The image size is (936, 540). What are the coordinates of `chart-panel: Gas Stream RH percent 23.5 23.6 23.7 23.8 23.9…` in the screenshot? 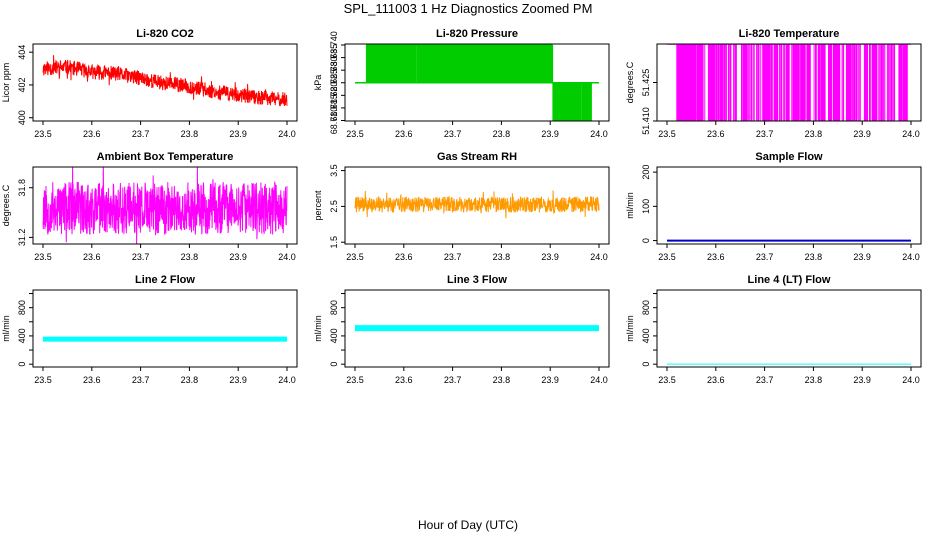 It's located at (461, 206).